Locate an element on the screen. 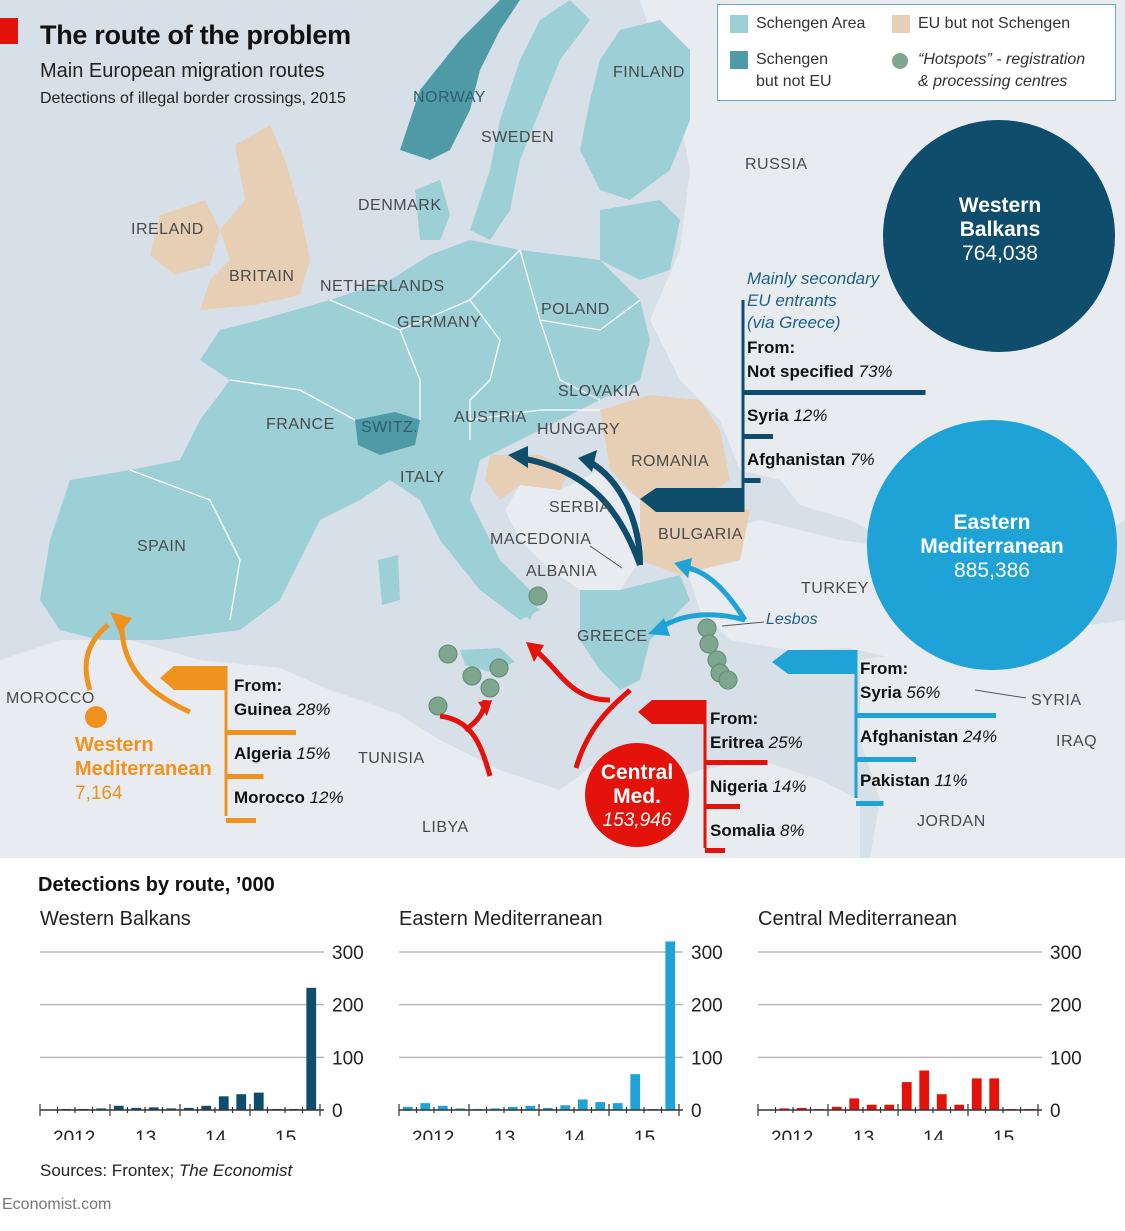 Image resolution: width=1125 pixels, height=1231 pixels. label-spain: SPAIN is located at coordinates (162, 546).